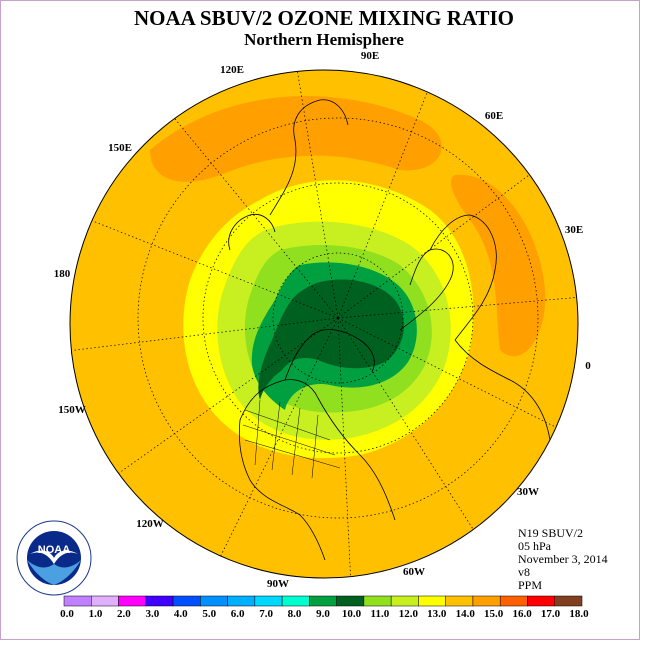  I want to click on lon-label-90e: 90E, so click(370, 56).